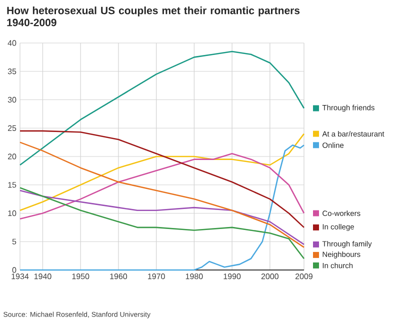 The height and width of the screenshot is (329, 400). Describe the element at coordinates (153, 16) in the screenshot. I see `chart-title: How heterosexual US couples met their romantic partners 1940-2009` at that location.